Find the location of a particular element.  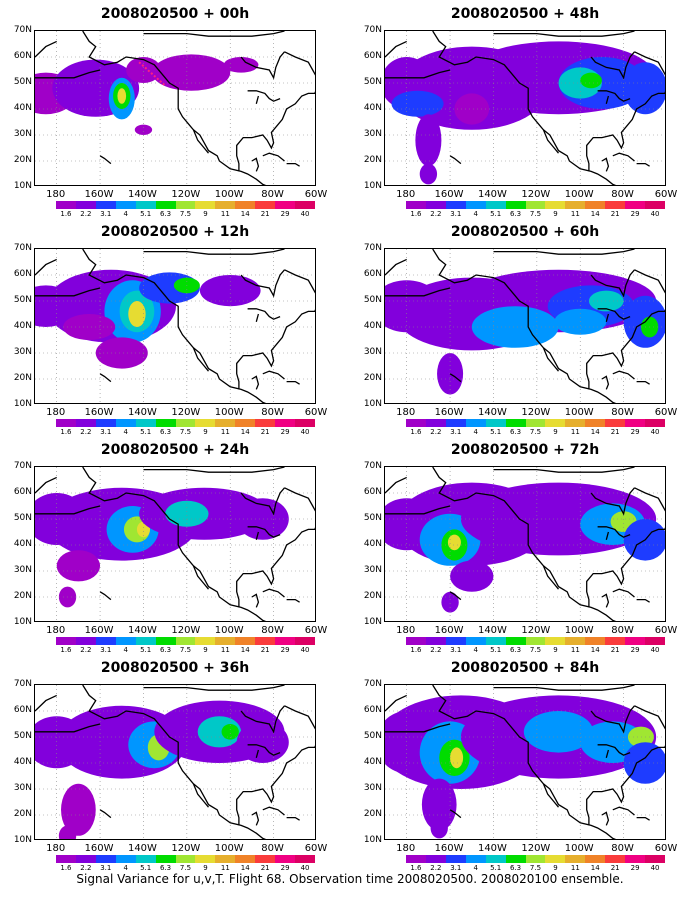

longitude-label: 140W is located at coordinates (142, 194).